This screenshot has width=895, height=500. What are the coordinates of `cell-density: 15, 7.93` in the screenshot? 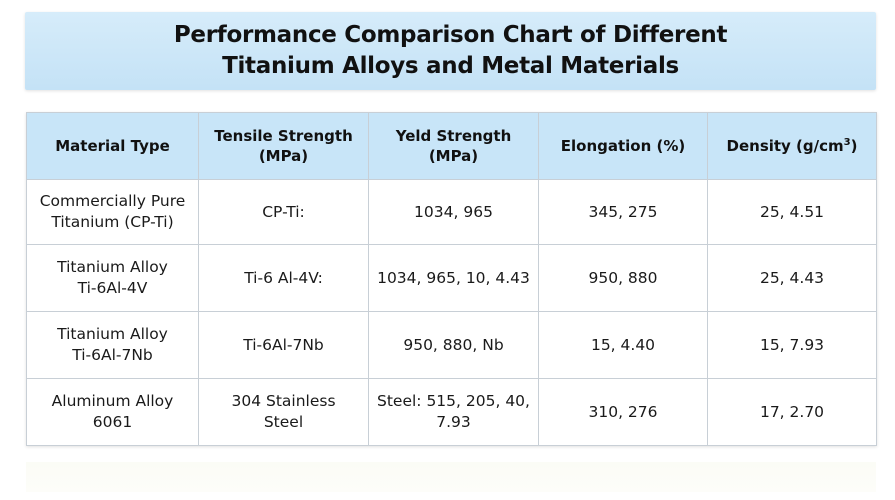 It's located at (792, 345).